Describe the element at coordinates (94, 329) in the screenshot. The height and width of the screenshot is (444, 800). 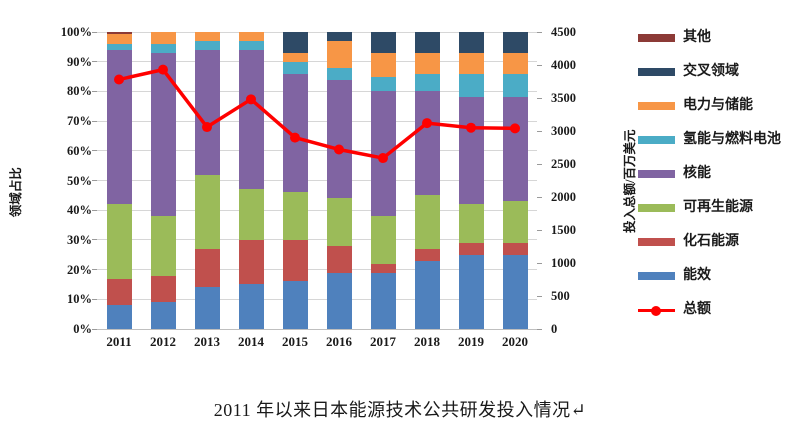
I see `y-axis-left-tick-mark` at that location.